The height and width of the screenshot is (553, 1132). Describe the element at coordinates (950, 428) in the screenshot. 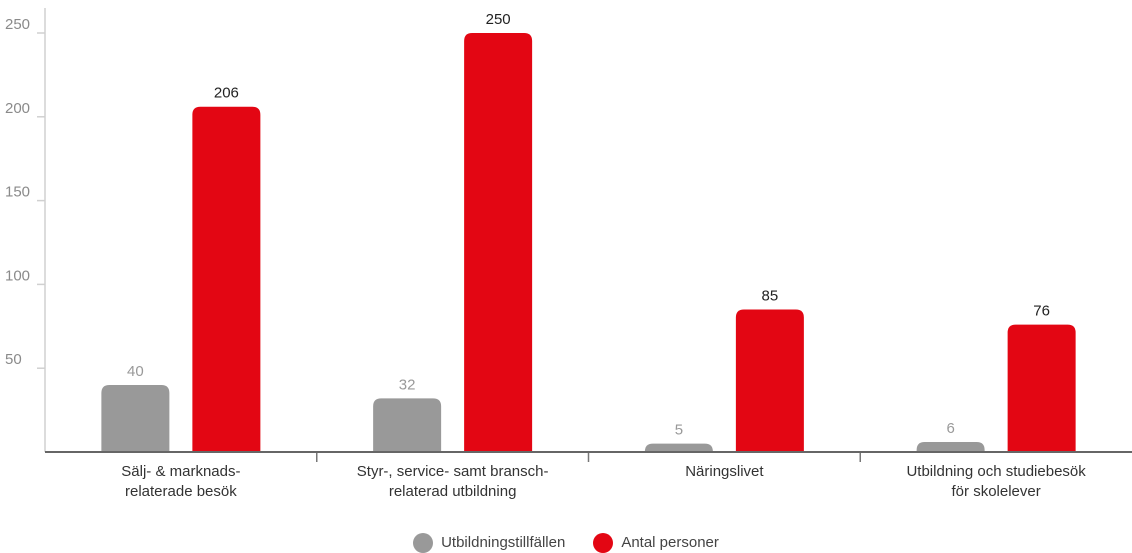

I see `data-label: 6` at that location.